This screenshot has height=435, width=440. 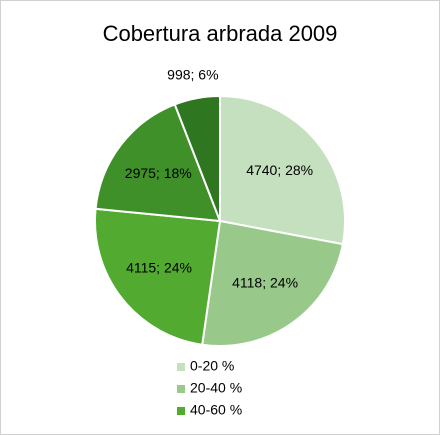 What do you see at coordinates (216, 410) in the screenshot?
I see `legend-label: 40-60 %` at bounding box center [216, 410].